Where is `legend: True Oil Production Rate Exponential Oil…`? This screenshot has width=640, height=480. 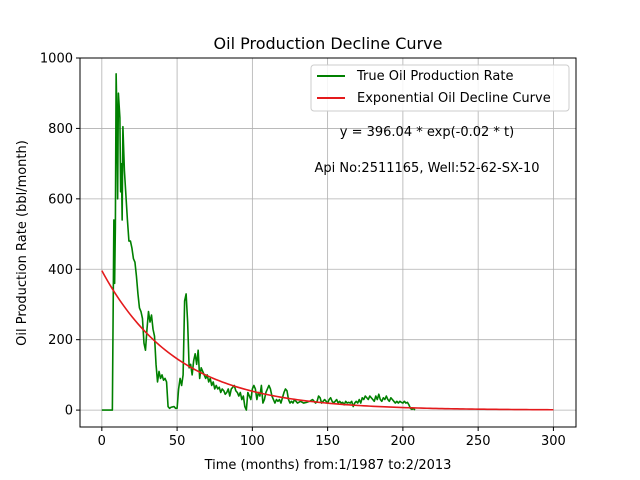
legend: True Oil Production Rate Exponential Oil… is located at coordinates (440, 88).